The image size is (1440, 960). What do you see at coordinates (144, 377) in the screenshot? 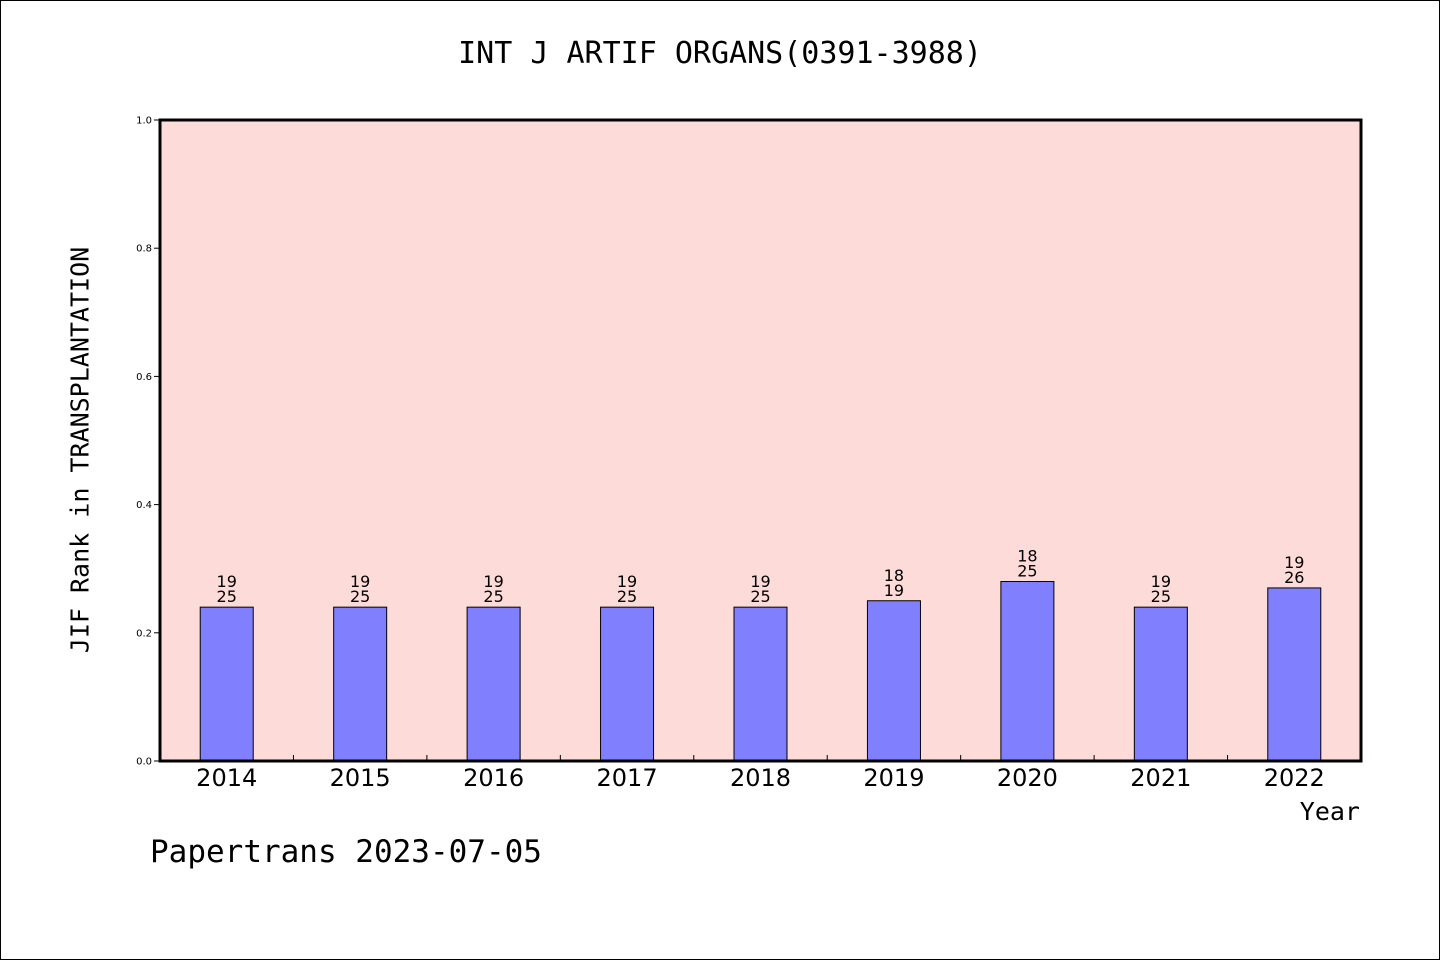
I see `y-tick-label: 0.6` at bounding box center [144, 377].